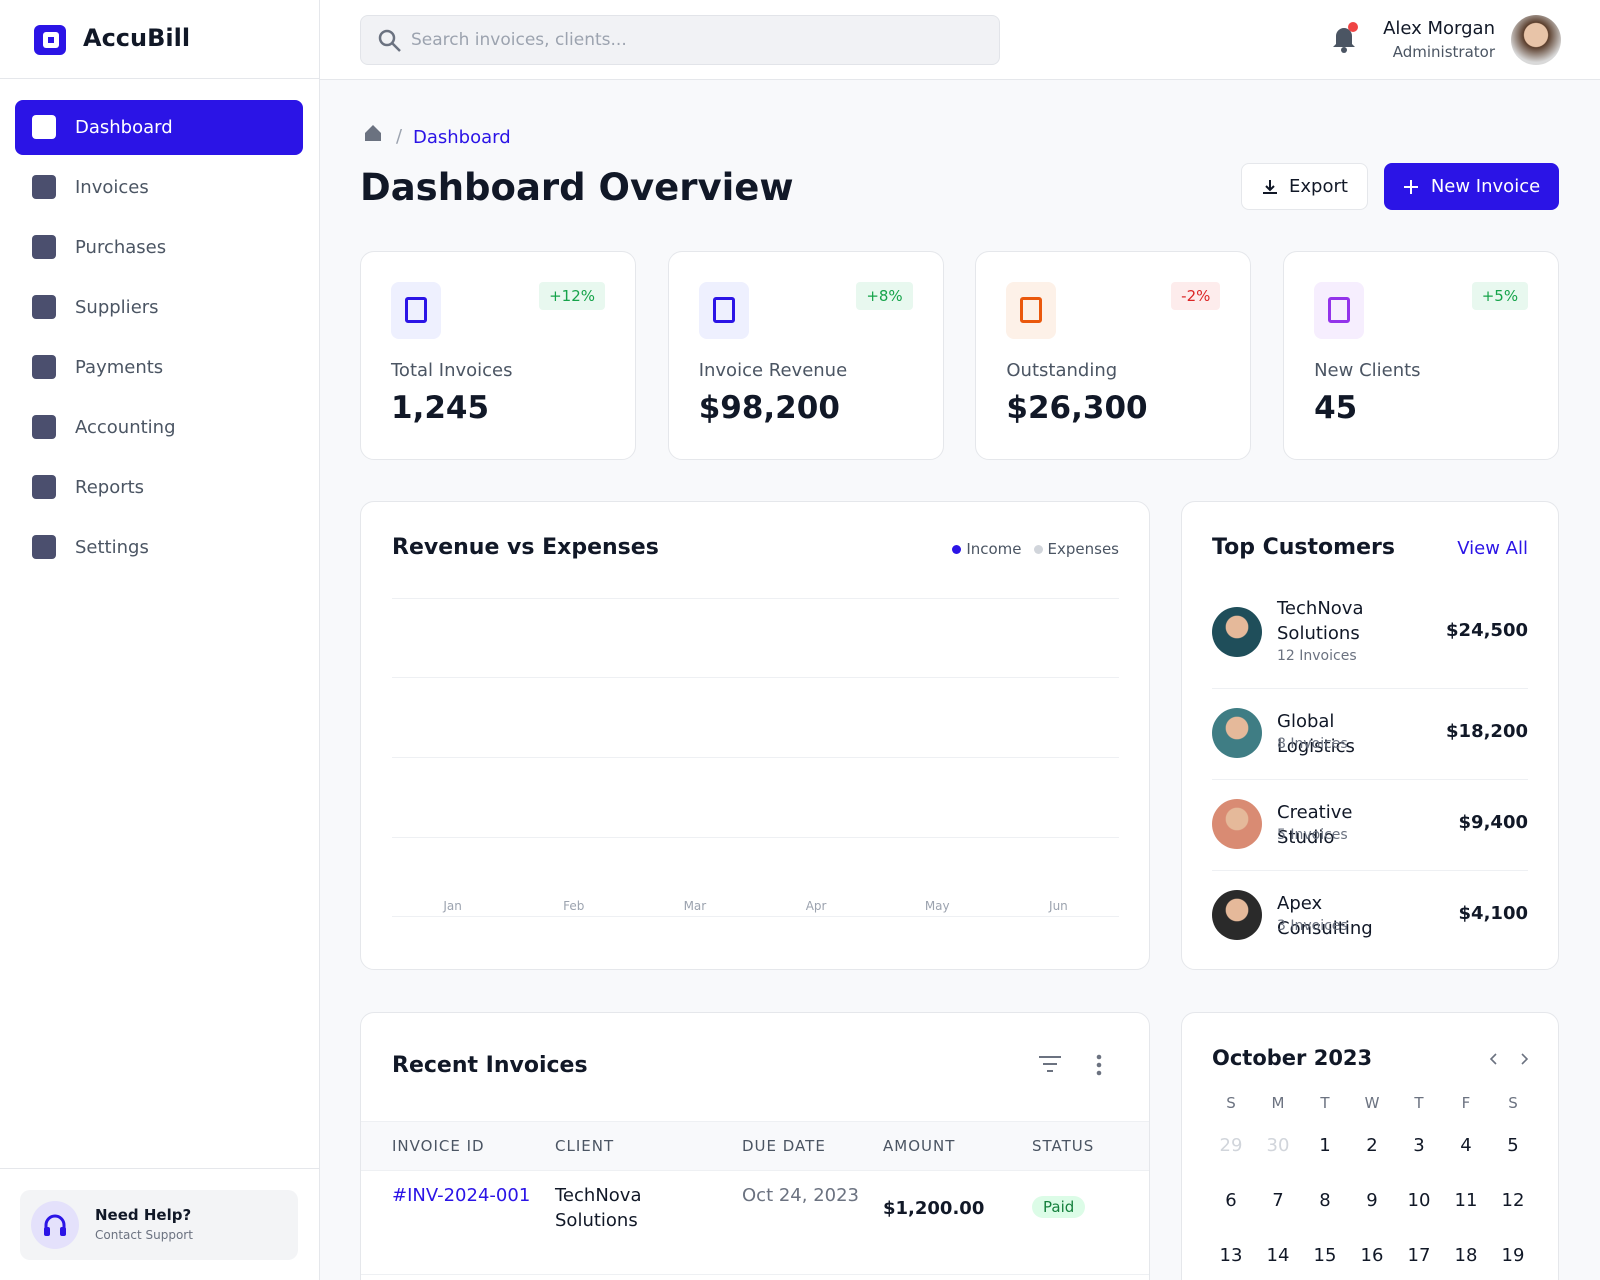 This screenshot has width=1600, height=1280. What do you see at coordinates (452, 370) in the screenshot?
I see `stat-label: Total Invoices` at bounding box center [452, 370].